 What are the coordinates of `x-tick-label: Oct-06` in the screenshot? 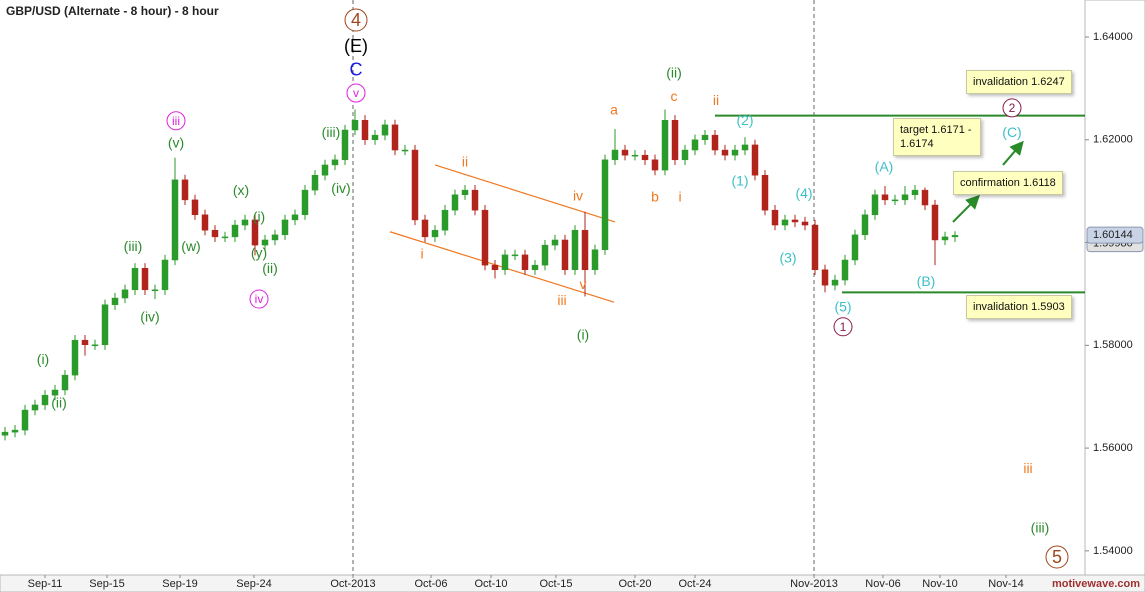 It's located at (430, 584).